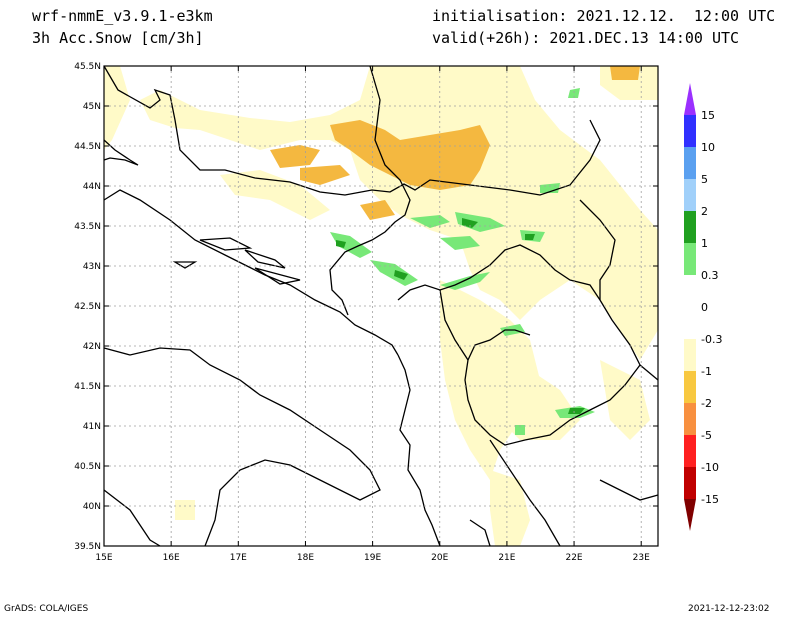 This screenshot has width=800, height=618. What do you see at coordinates (604, 16) in the screenshot?
I see `initialisation-label: initialisation: 2021.12.12. 12:00 UTC` at bounding box center [604, 16].